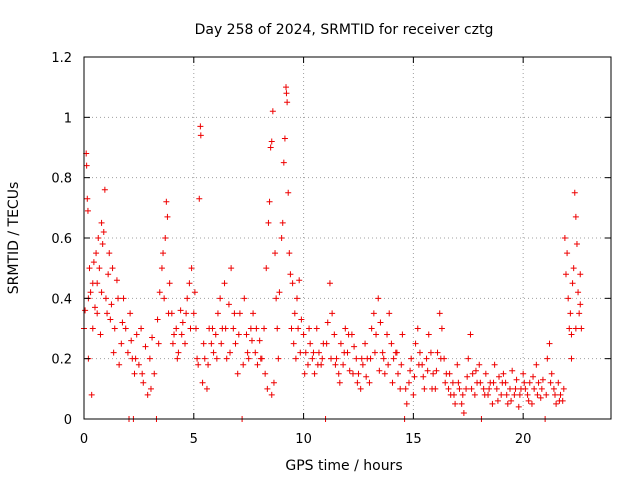 The image size is (640, 480). I want to click on y-tick-label: 1, so click(68, 118).